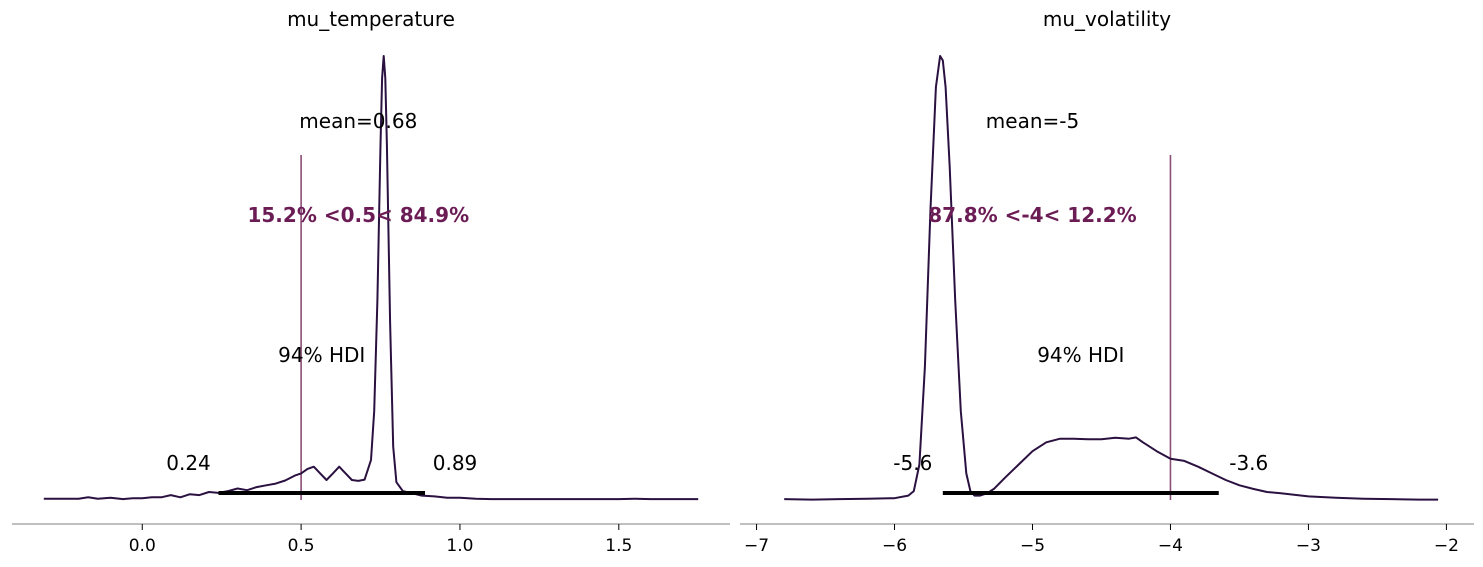 The image size is (1483, 567). I want to click on hdi-low-label: -5.6, so click(912, 463).